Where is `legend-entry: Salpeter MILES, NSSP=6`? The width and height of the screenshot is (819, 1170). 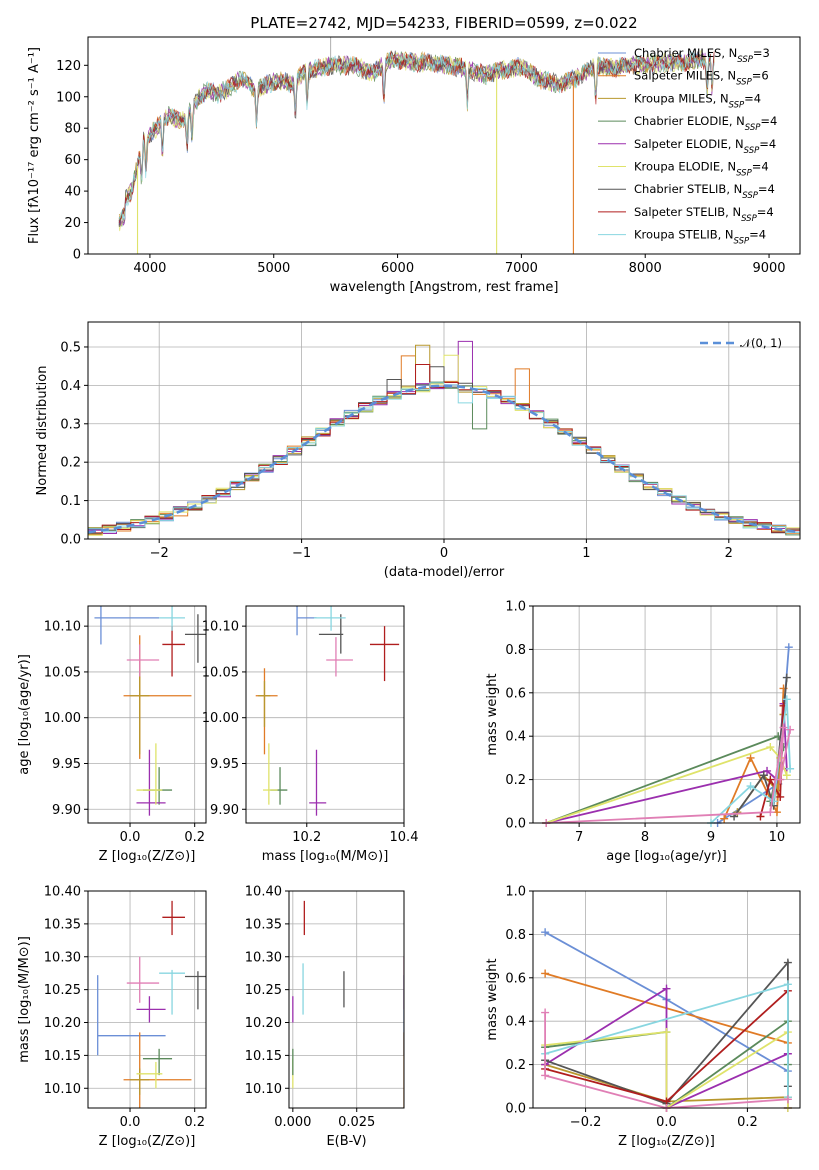
legend-entry: Salpeter MILES, NSSP=6 is located at coordinates (701, 78).